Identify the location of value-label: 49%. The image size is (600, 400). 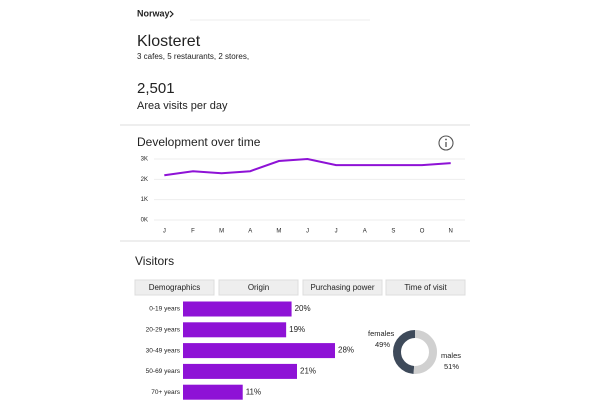
(382, 344).